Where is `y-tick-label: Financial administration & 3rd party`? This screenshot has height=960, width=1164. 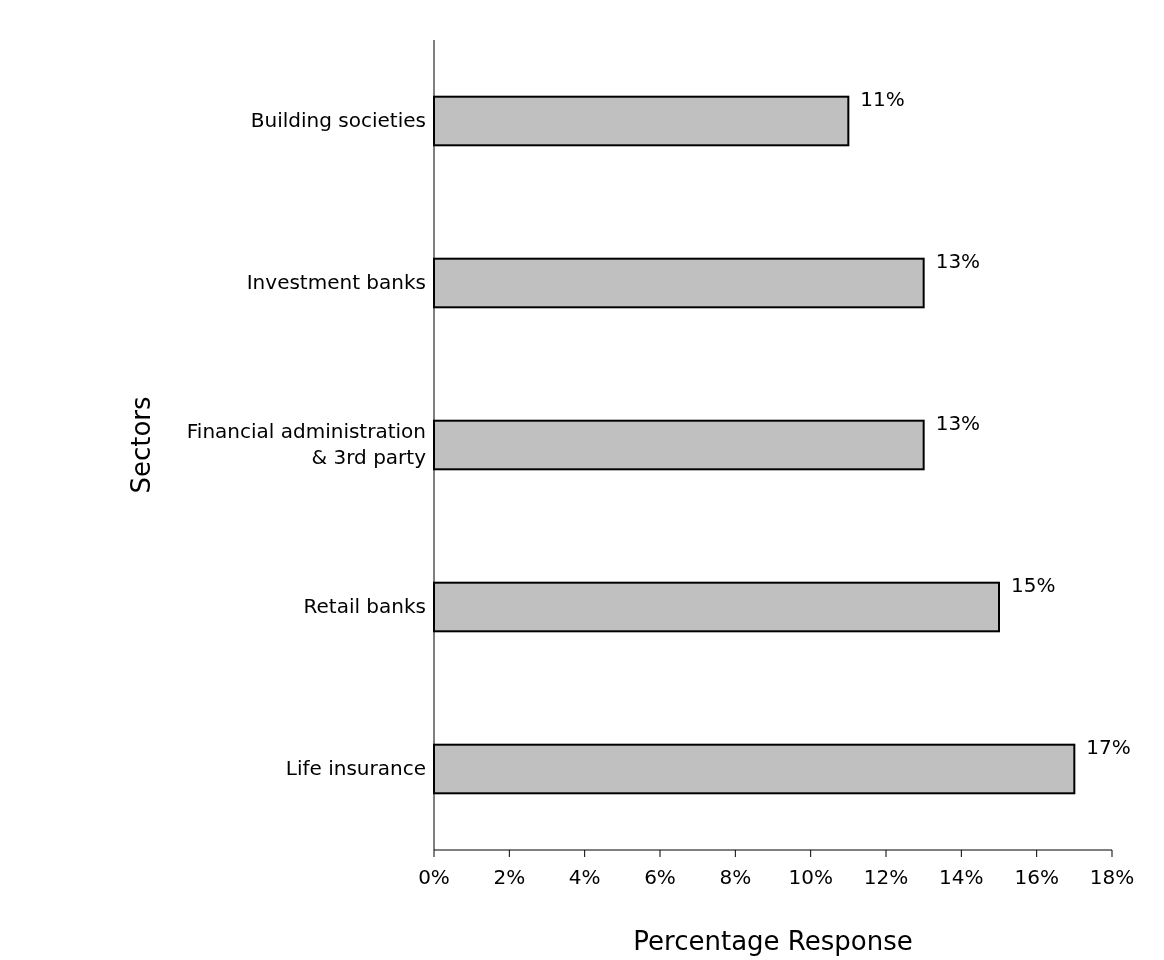 y-tick-label: Financial administration & 3rd party is located at coordinates (306, 443).